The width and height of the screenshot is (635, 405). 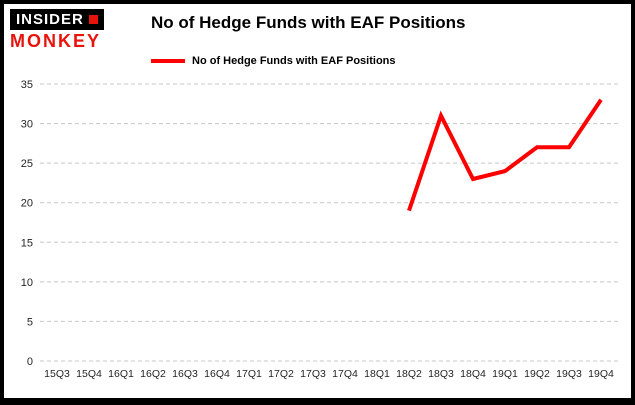 What do you see at coordinates (27, 283) in the screenshot?
I see `y-axis-tick-label: 10` at bounding box center [27, 283].